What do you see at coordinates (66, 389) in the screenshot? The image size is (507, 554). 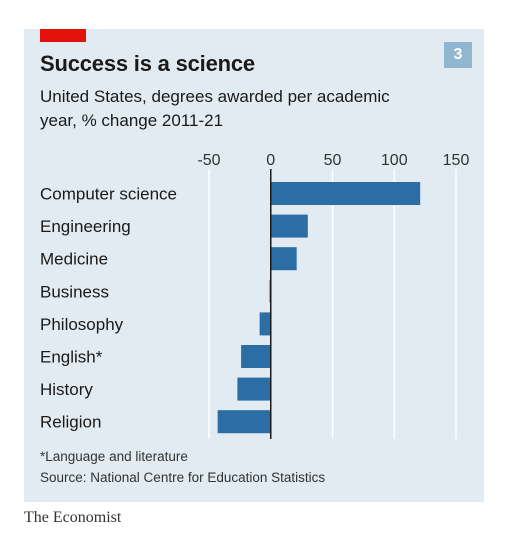 I see `category-label: History` at bounding box center [66, 389].